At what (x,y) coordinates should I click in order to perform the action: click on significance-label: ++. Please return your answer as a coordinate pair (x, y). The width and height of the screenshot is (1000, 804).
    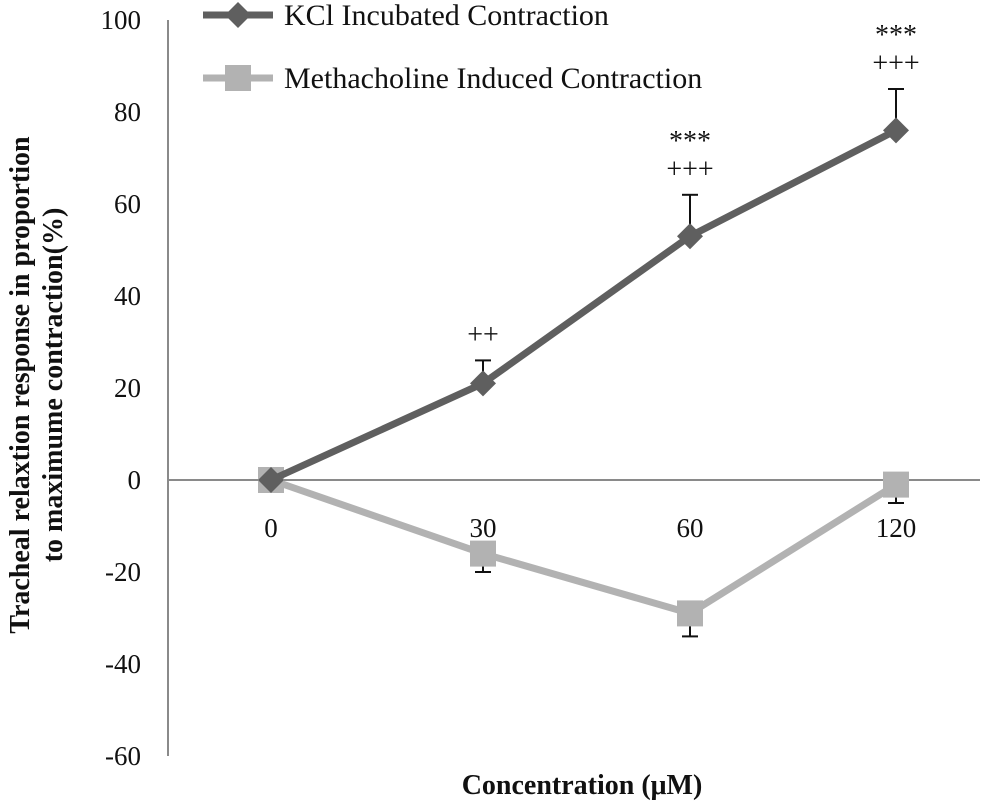
    Looking at the image, I should click on (483, 334).